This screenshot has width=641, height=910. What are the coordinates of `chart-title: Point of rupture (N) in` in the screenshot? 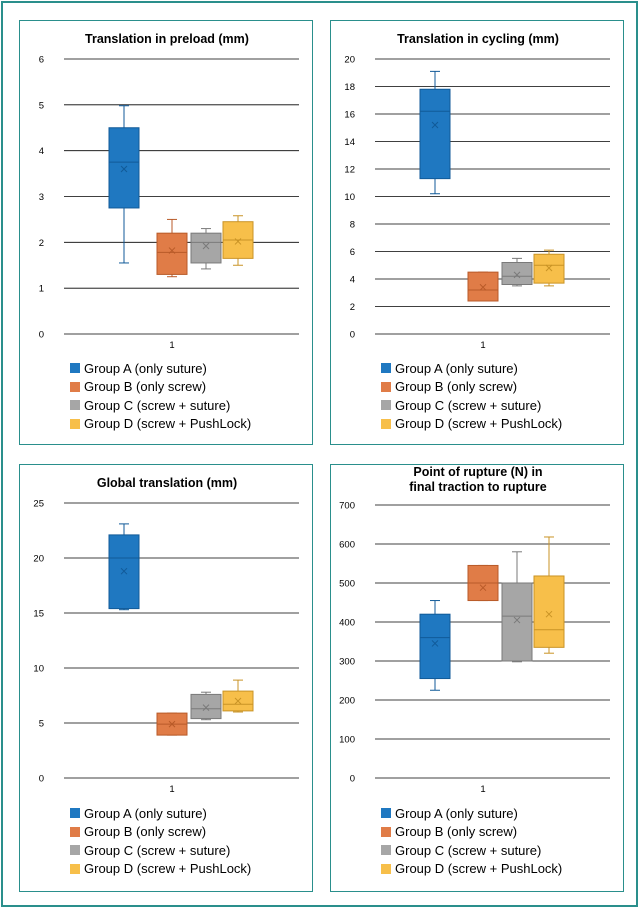 It's located at (477, 472).